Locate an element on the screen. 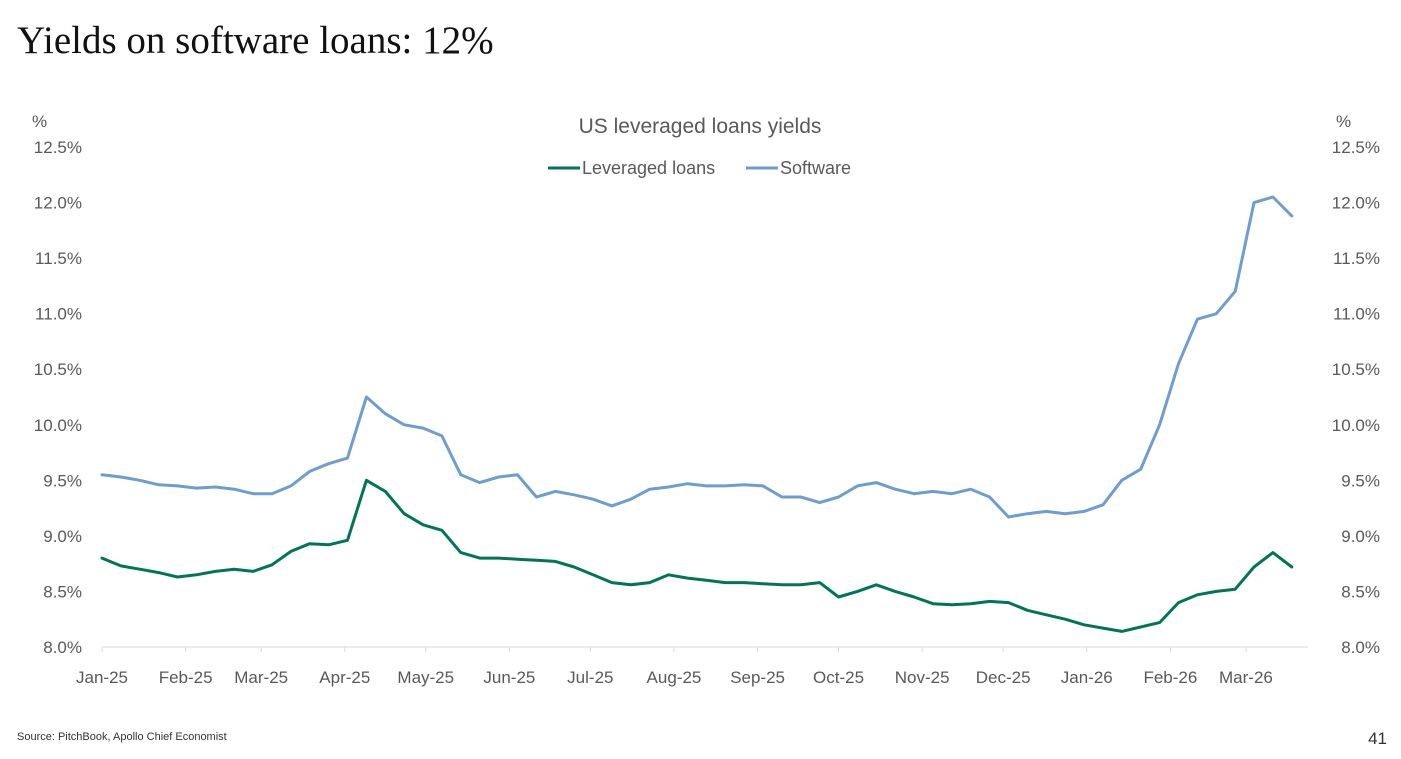 The image size is (1401, 759). slide-title: Yields on software loans: 12% is located at coordinates (255, 40).